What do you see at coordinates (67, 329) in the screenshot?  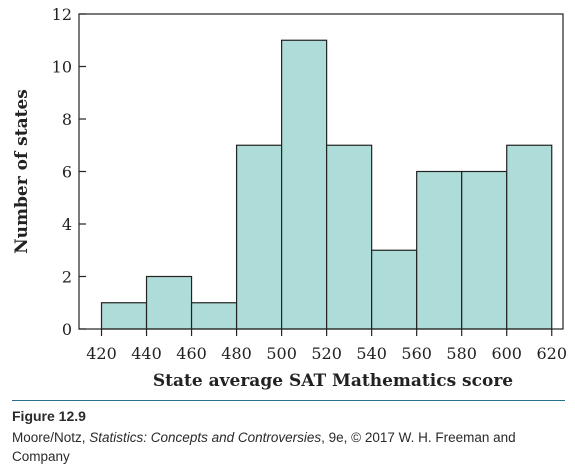 I see `y-tick-label: 0` at bounding box center [67, 329].